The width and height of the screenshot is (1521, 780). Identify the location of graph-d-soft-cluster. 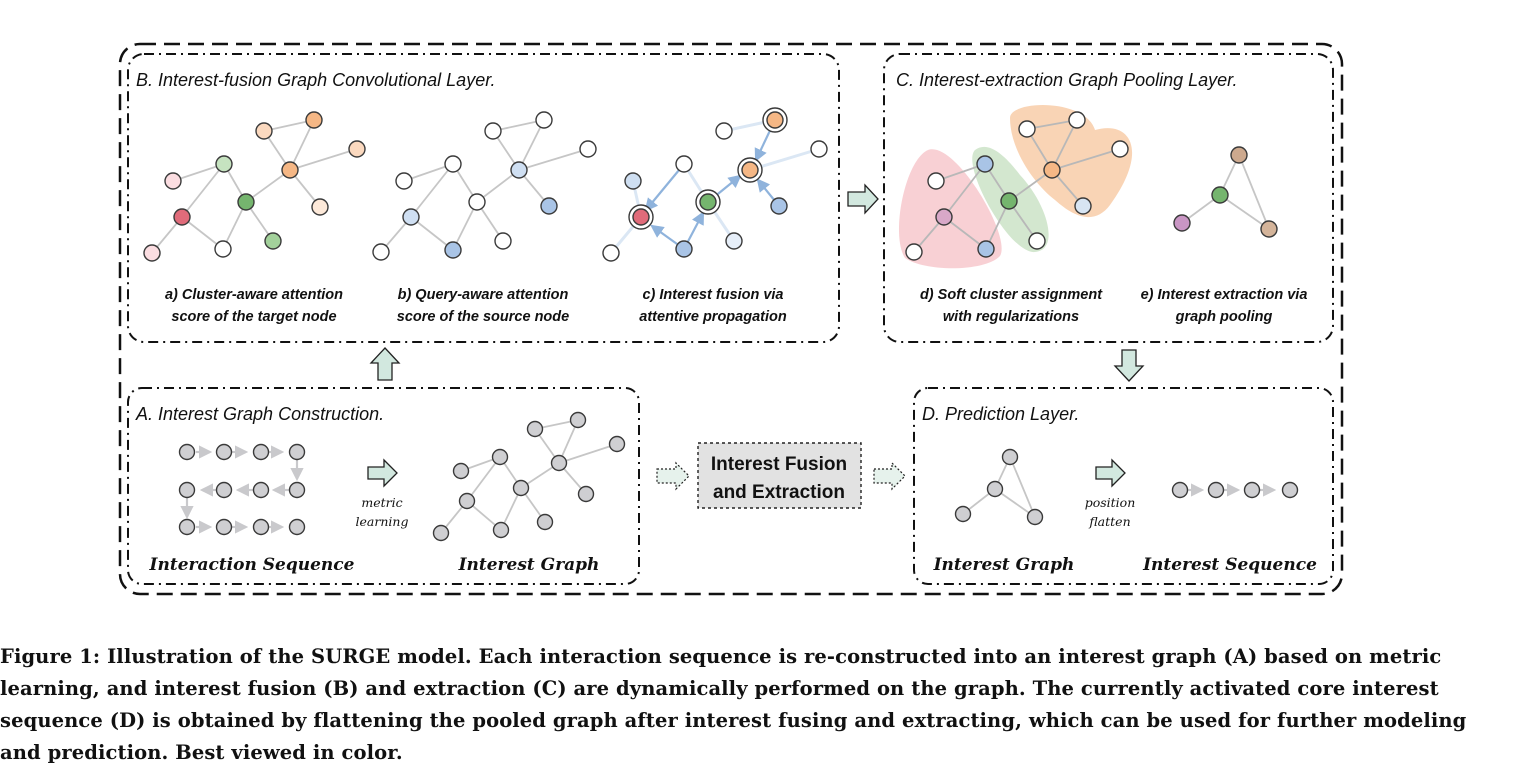
(1015, 187).